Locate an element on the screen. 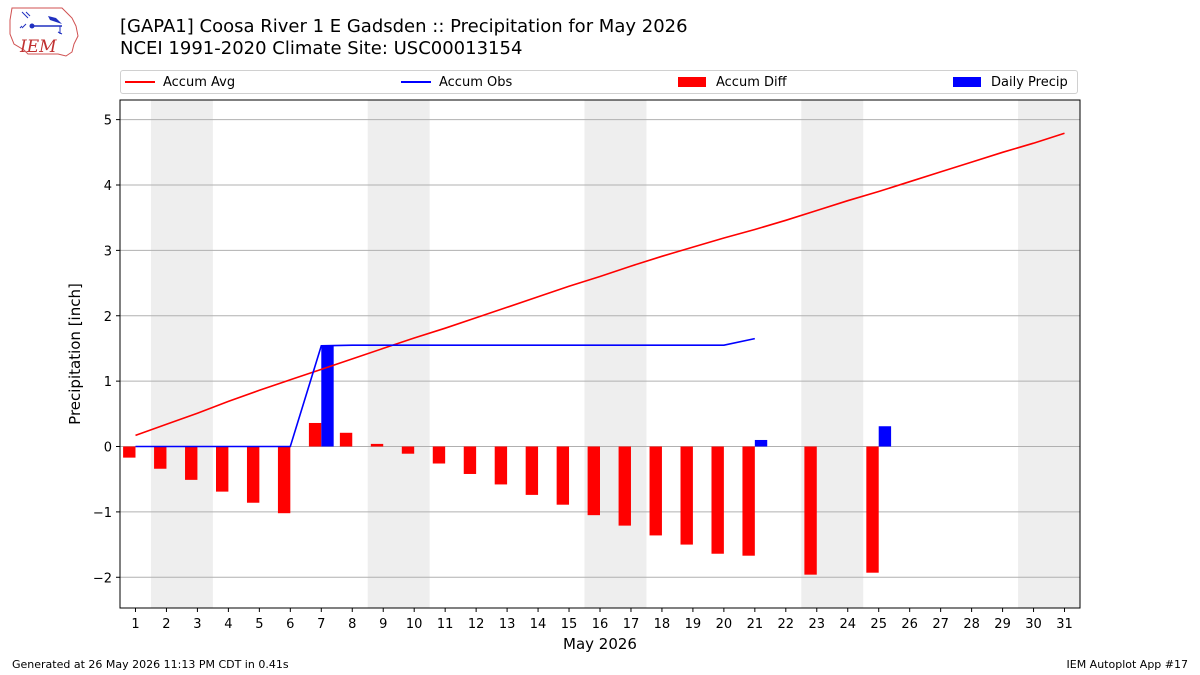 This screenshot has width=1200, height=675. logo-text: IEM is located at coordinates (38, 47).